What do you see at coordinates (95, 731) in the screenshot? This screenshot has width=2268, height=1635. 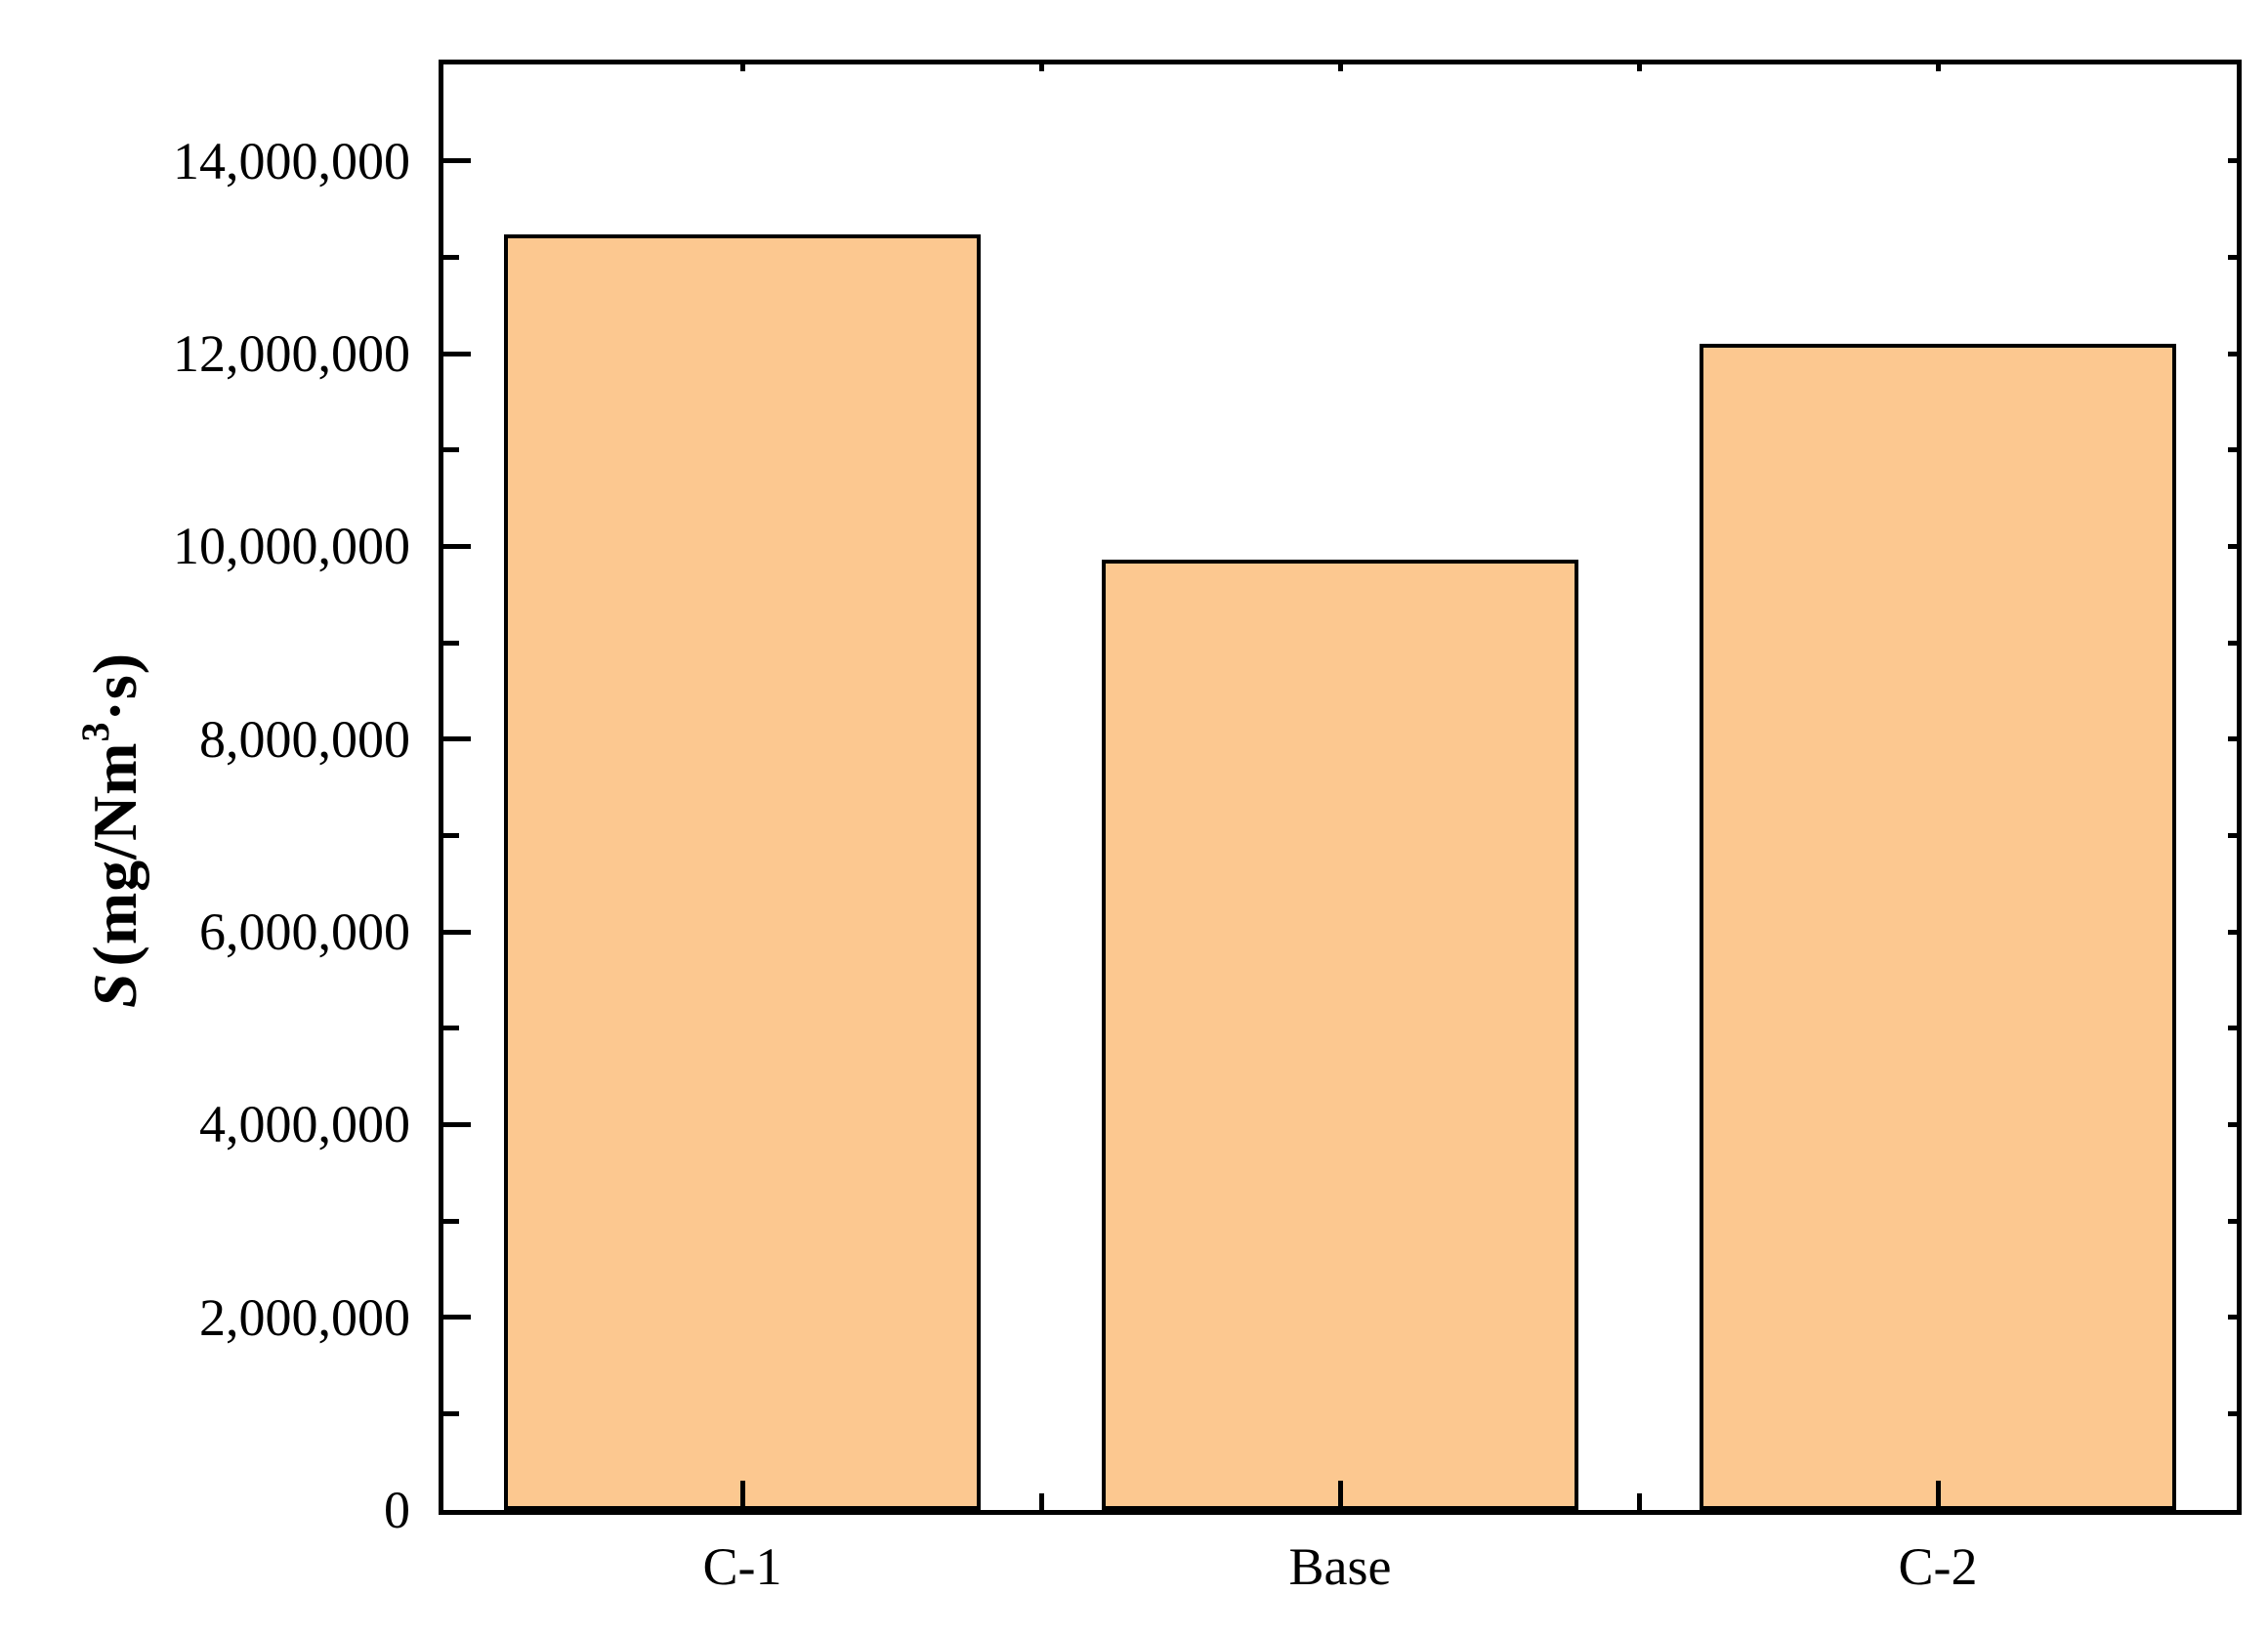 I see `y-axis-title-superscript: 3` at bounding box center [95, 731].